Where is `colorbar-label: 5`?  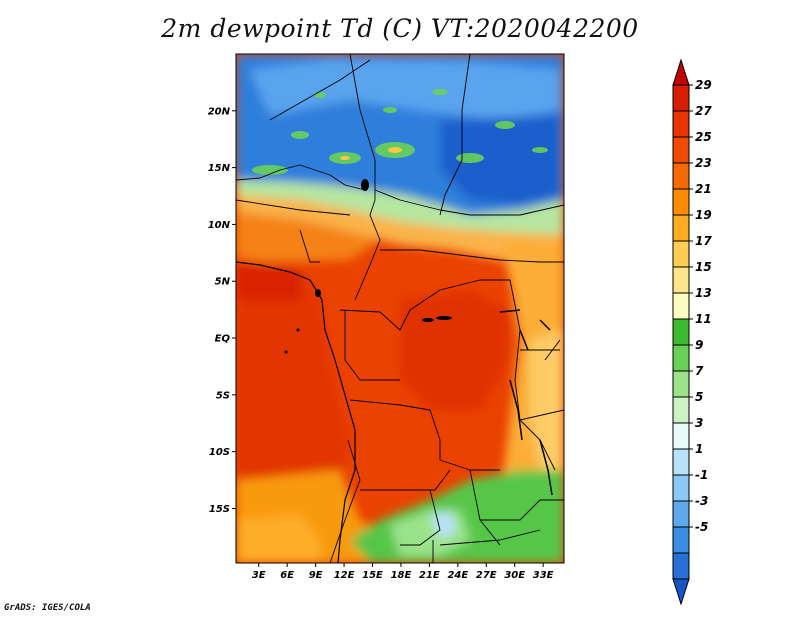
colorbar-label: 5 is located at coordinates (699, 397).